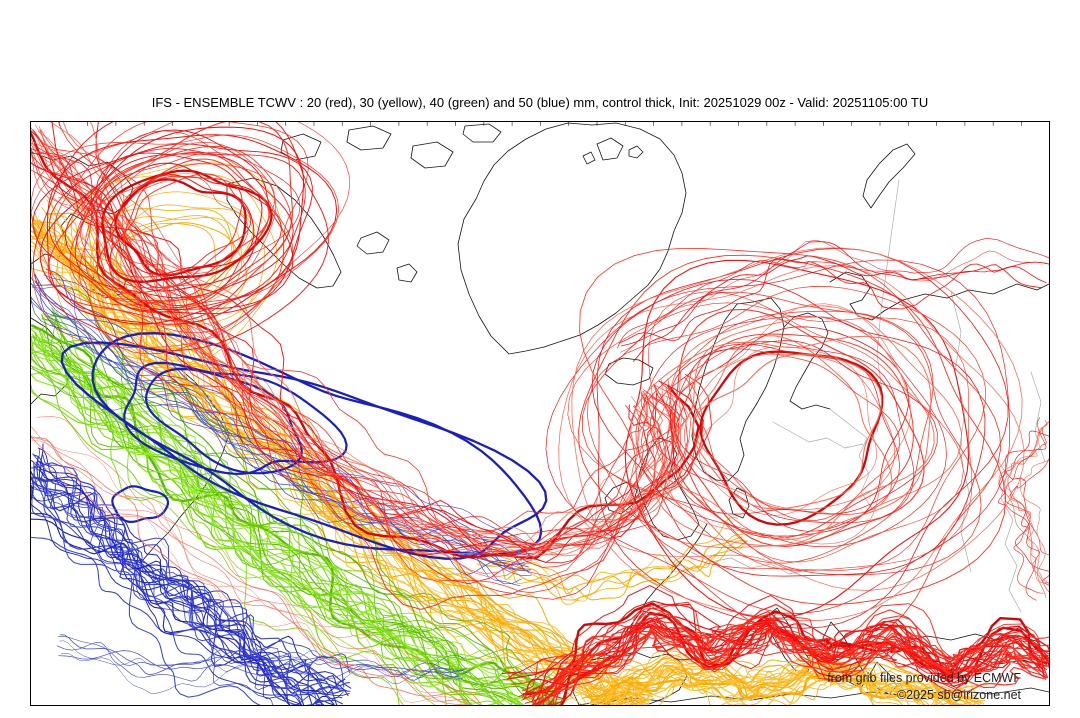  What do you see at coordinates (540, 124) in the screenshot?
I see `frame-ticks` at bounding box center [540, 124].